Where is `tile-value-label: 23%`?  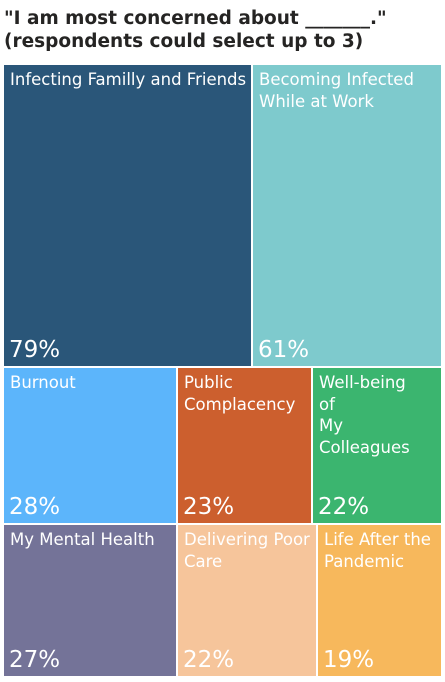 tile-value-label: 23% is located at coordinates (209, 507).